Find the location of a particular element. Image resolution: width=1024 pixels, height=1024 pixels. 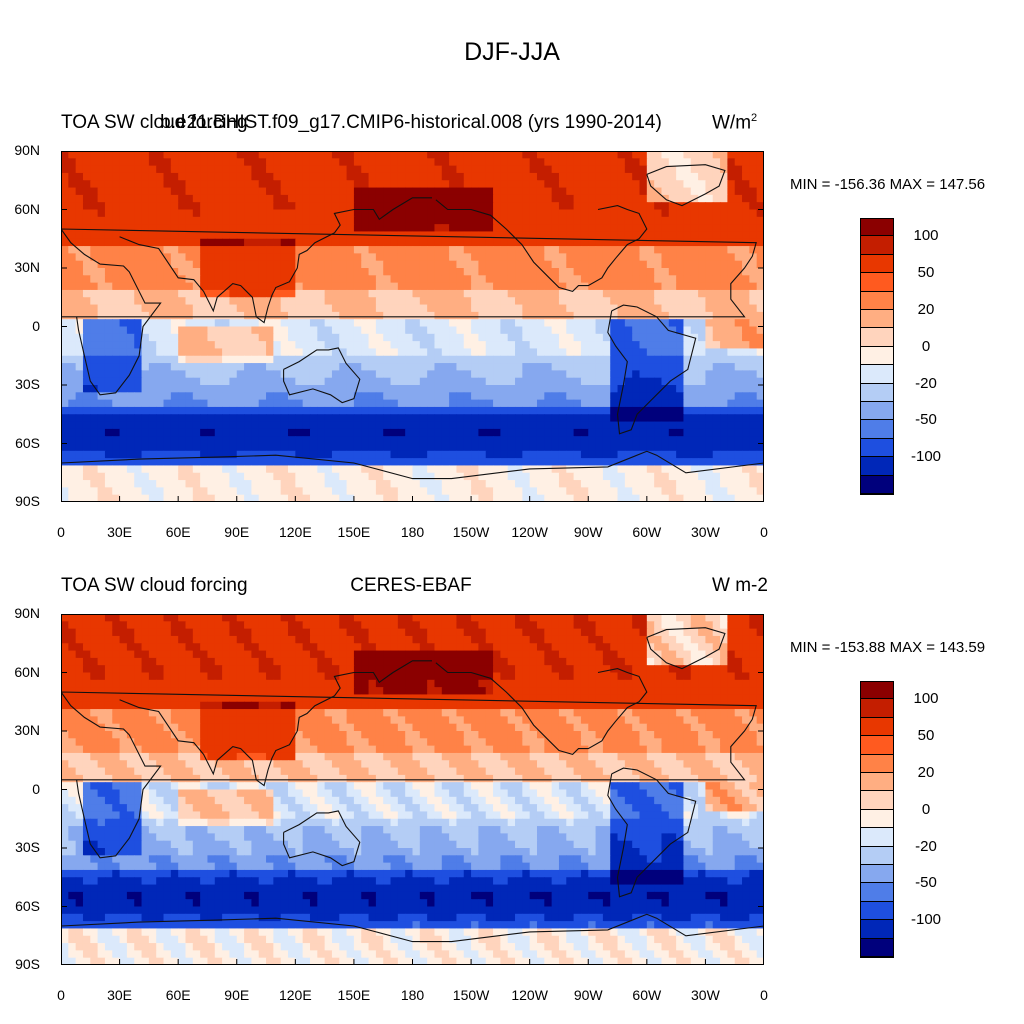

coastline is located at coordinates (322, 375).